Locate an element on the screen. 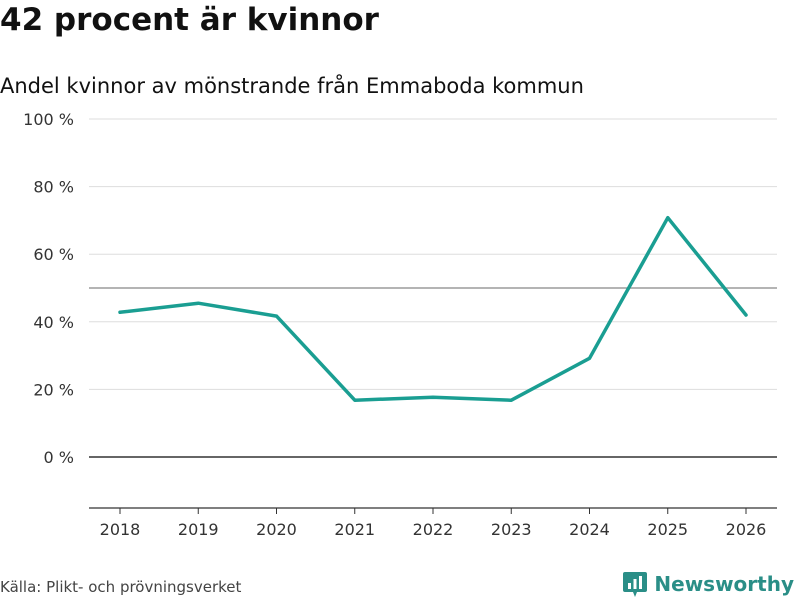  source-note: Källa: Plikt- och prövningsverket is located at coordinates (121, 587).